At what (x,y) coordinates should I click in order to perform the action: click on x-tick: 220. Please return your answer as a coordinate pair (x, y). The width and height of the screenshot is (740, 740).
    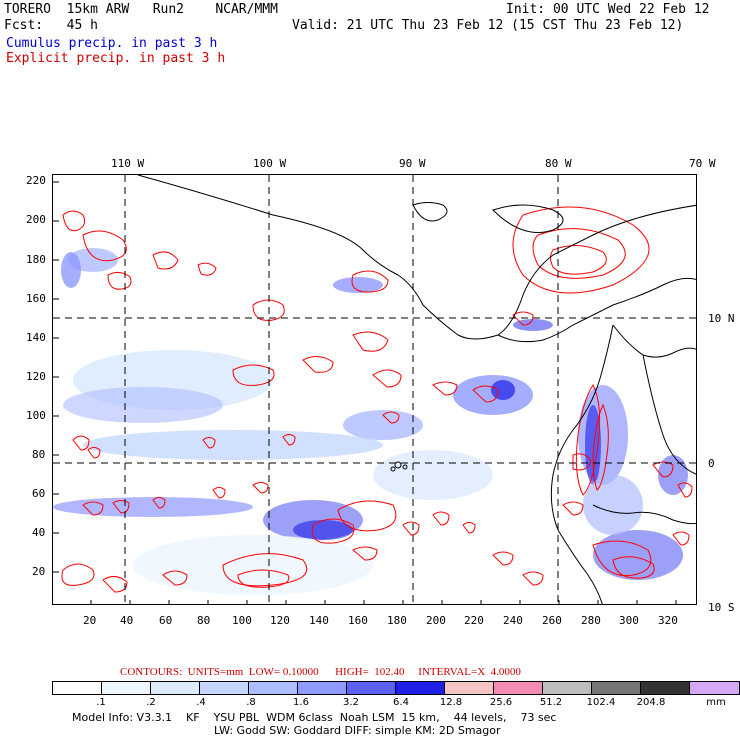
    Looking at the image, I should click on (474, 620).